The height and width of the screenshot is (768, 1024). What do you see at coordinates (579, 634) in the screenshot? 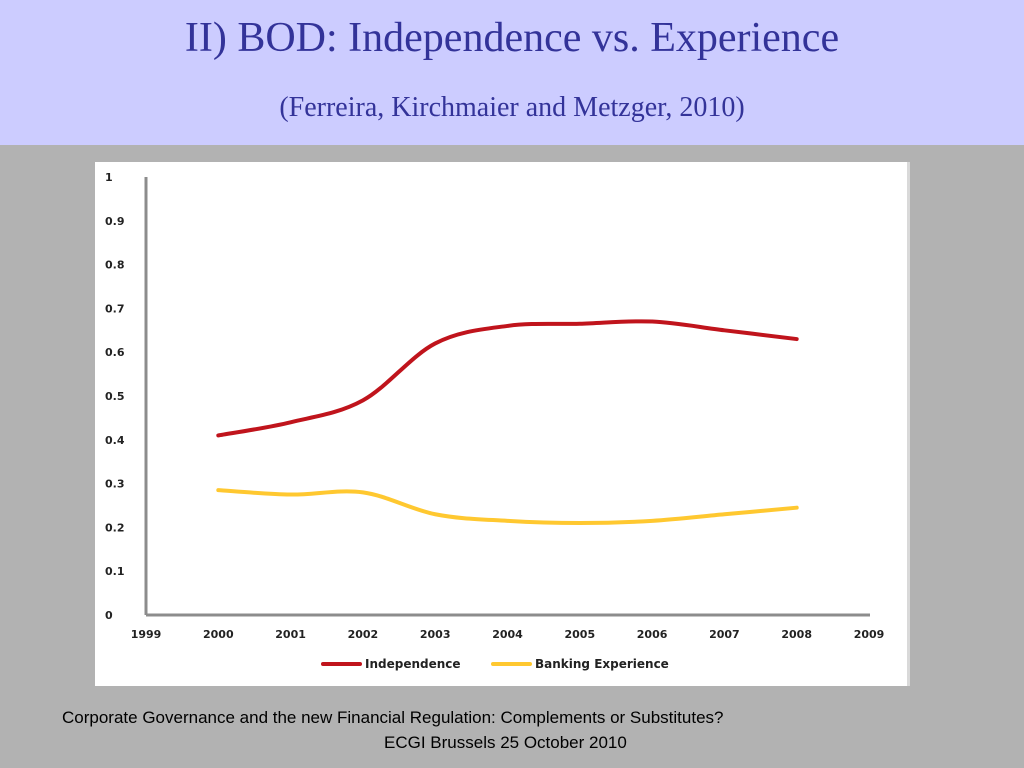
I see `x-tick-label: 2005` at bounding box center [579, 634].